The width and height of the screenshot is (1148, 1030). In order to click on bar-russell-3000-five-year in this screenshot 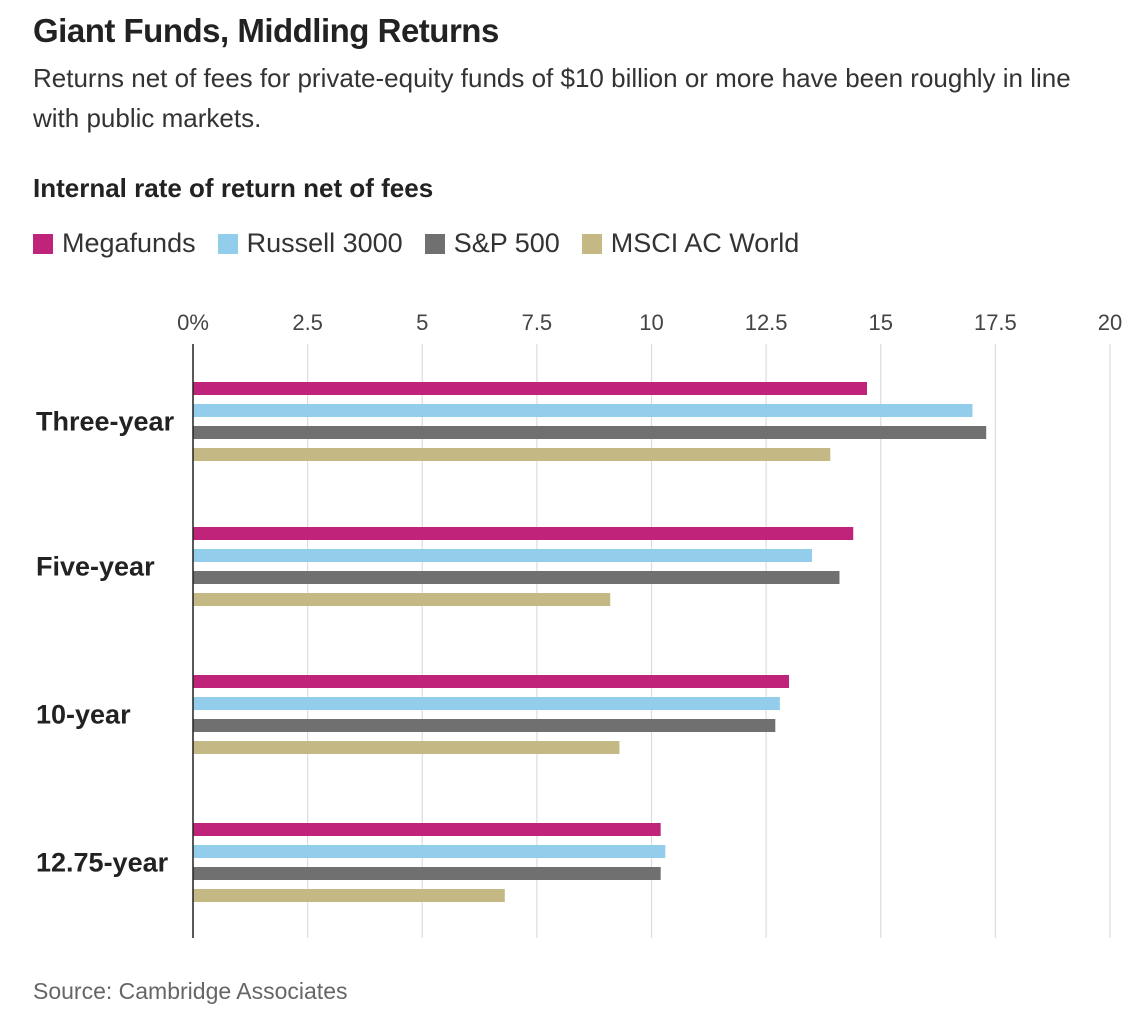, I will do `click(502, 555)`.